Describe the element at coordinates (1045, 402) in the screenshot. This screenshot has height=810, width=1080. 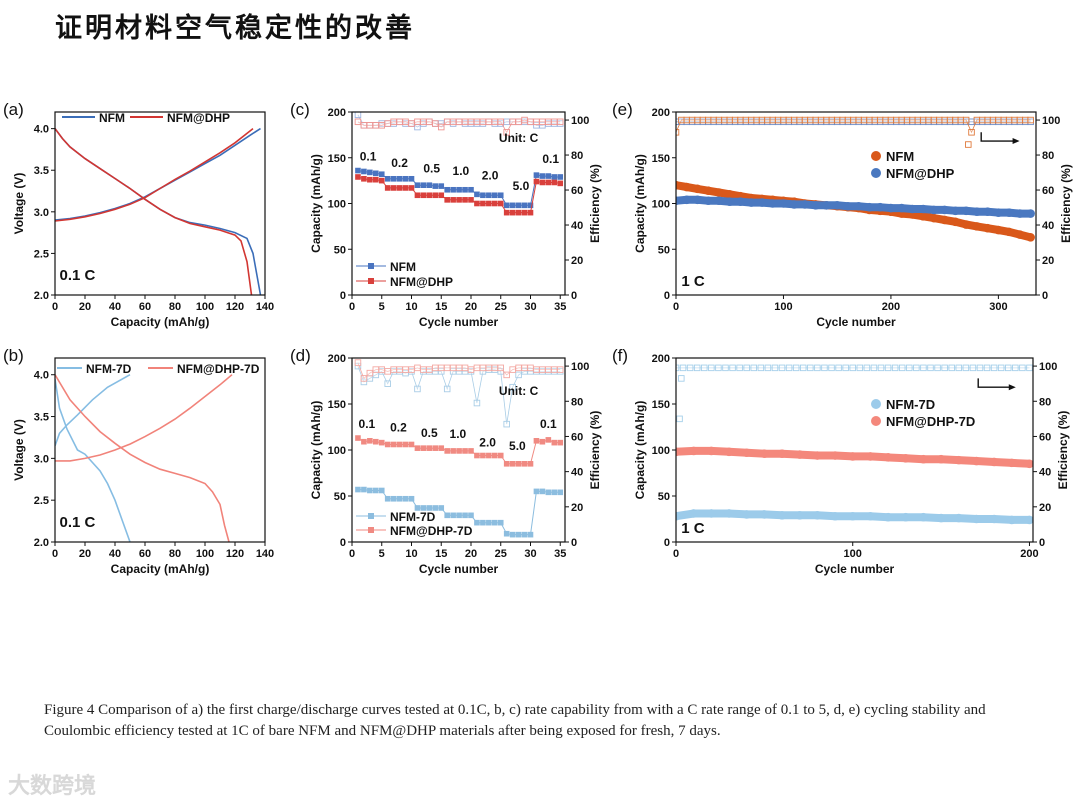
I see `y2-tick-label: 80` at that location.